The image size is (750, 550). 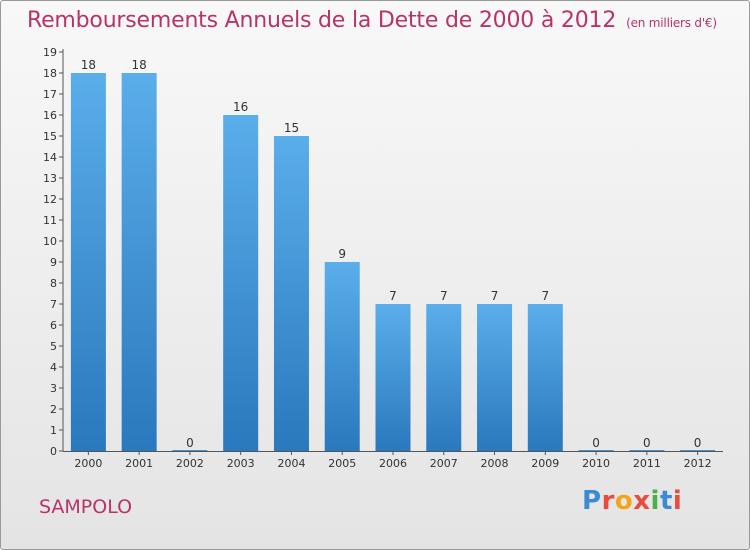 What do you see at coordinates (342, 254) in the screenshot?
I see `bar-value-label: 9` at bounding box center [342, 254].